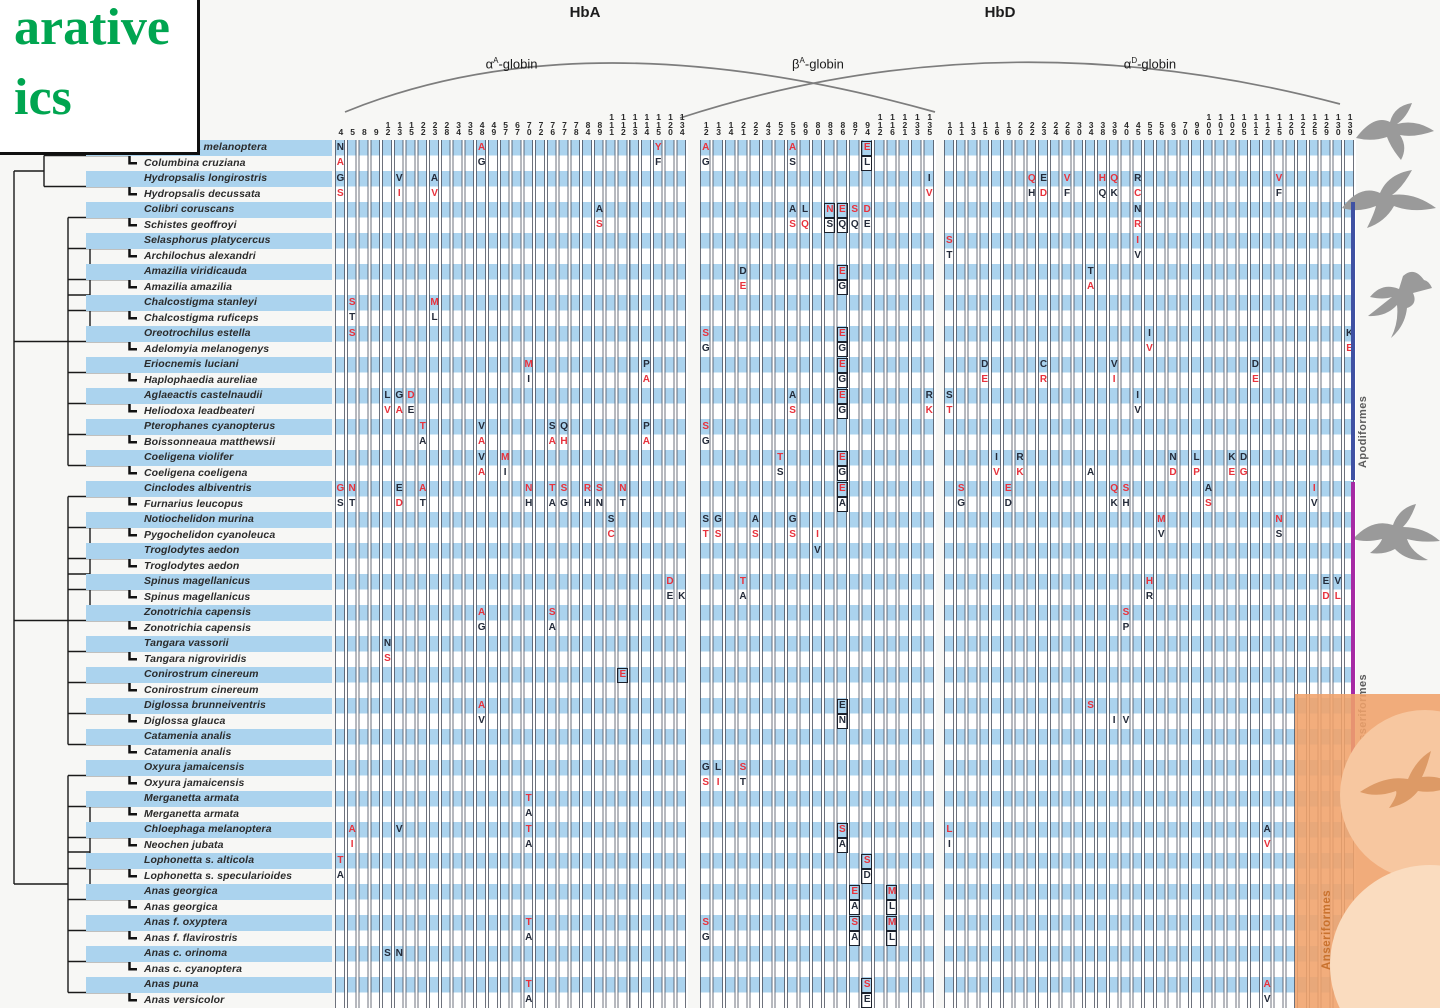  I want to click on species-label: Eriocnemis luciani, so click(191, 364).